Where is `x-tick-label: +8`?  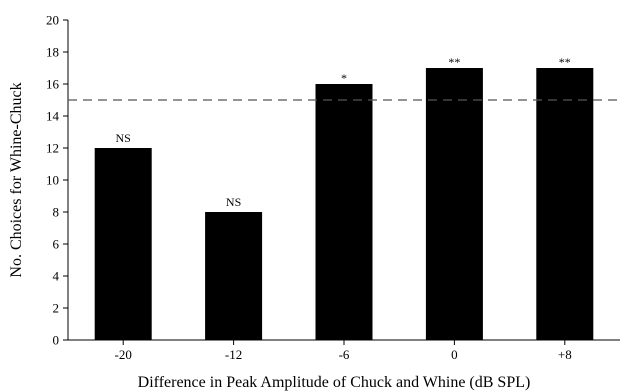
x-tick-label: +8 is located at coordinates (565, 354).